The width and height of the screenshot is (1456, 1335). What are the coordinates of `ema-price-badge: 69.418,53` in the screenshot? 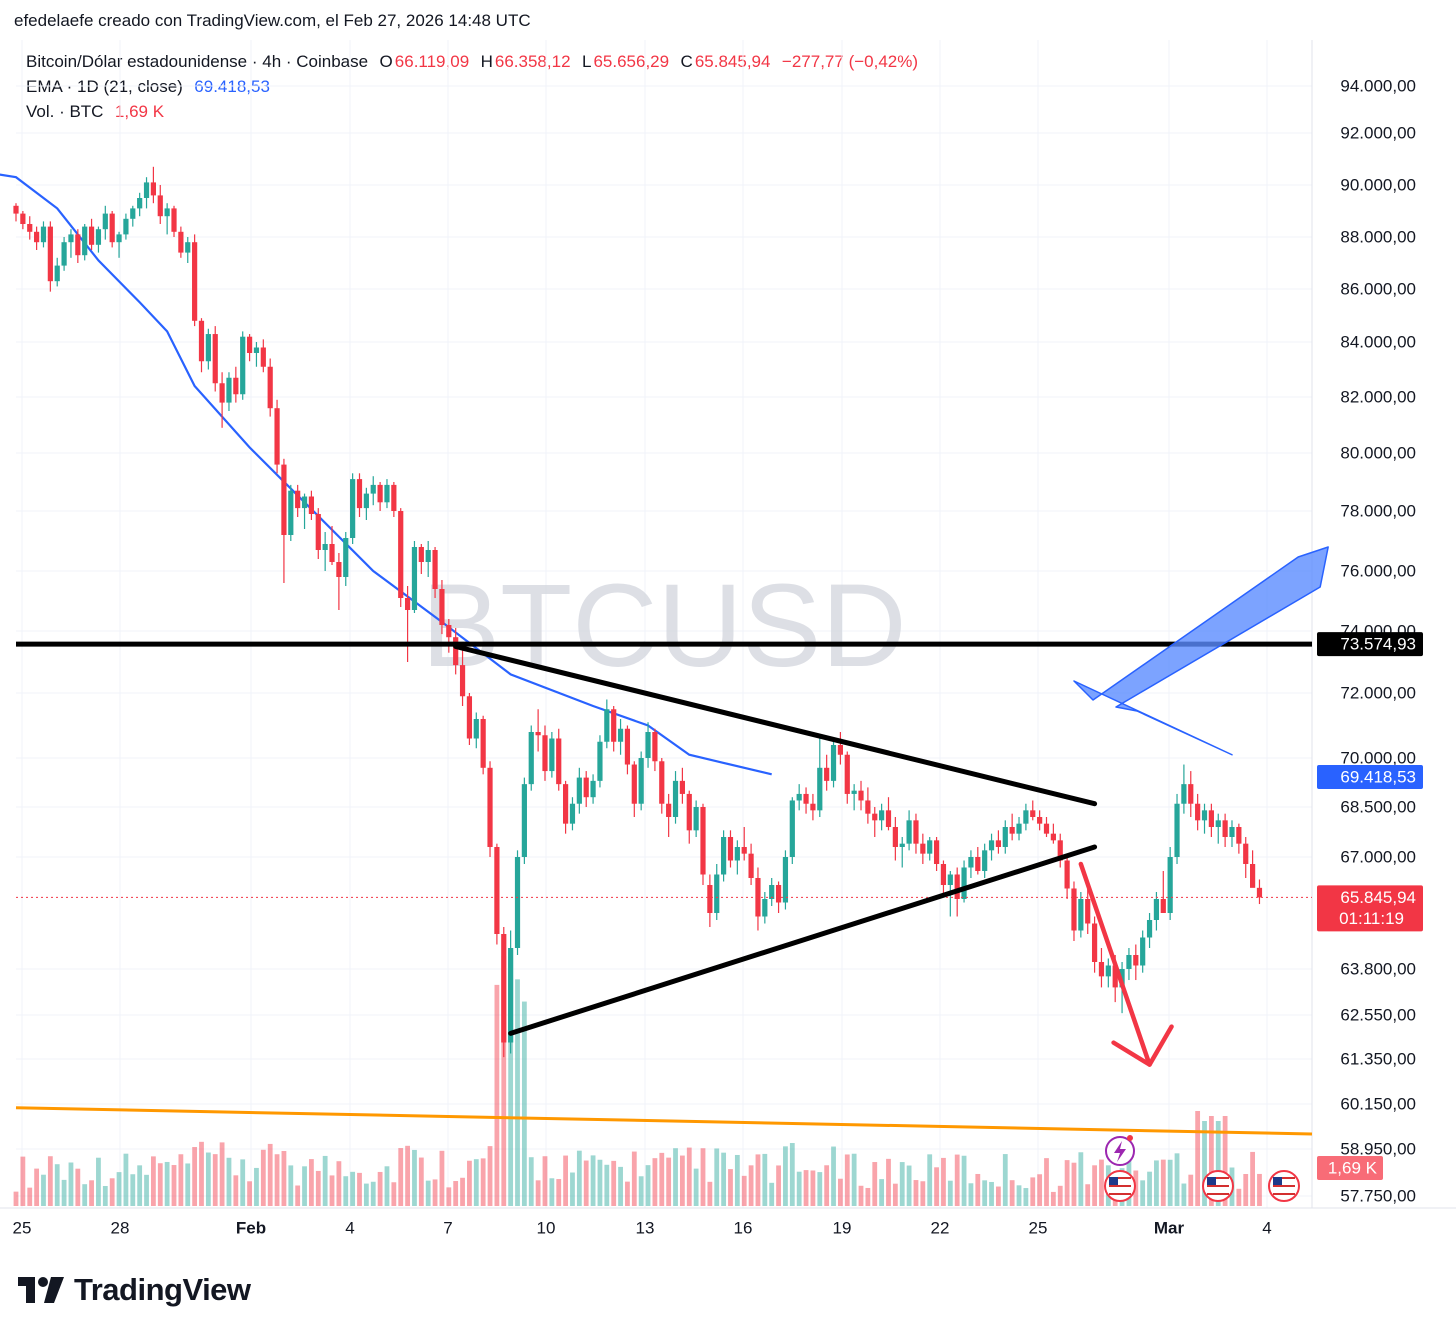 It's located at (1370, 776).